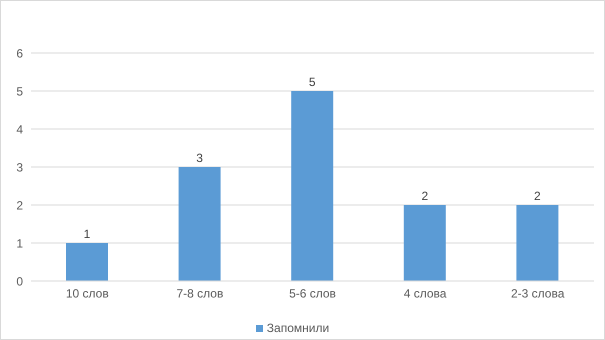 This screenshot has height=340, width=605. What do you see at coordinates (298, 328) in the screenshot?
I see `legend-label: Запомнили` at bounding box center [298, 328].